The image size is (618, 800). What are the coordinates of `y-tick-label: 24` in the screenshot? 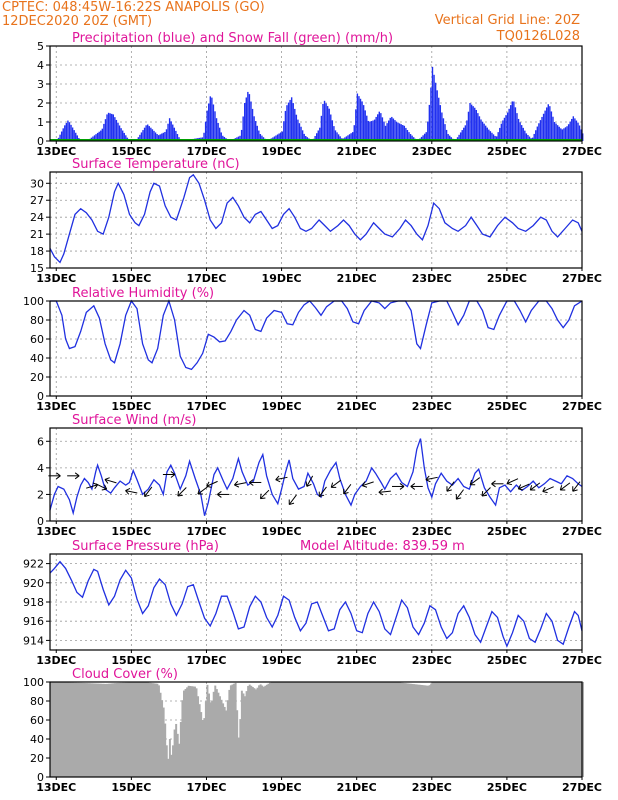 It's located at (37, 217).